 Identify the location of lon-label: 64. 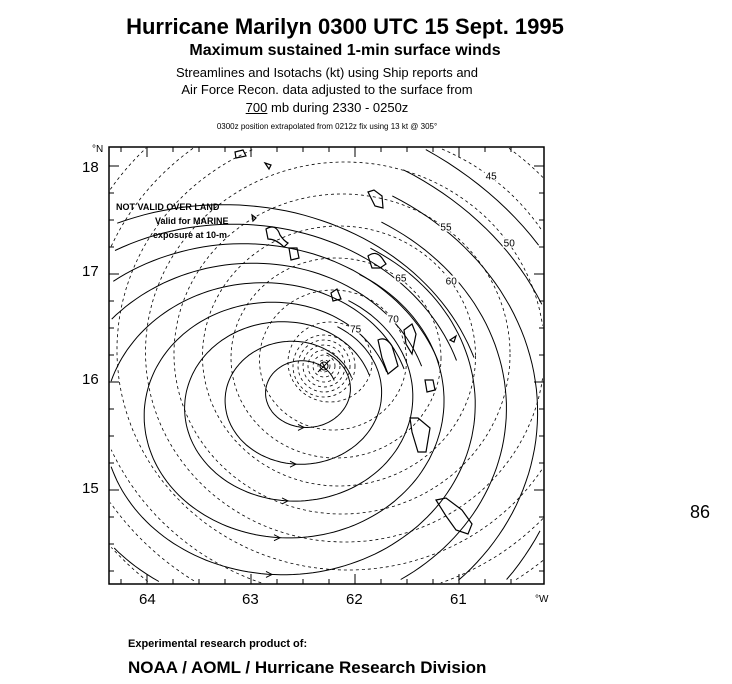
(147, 599).